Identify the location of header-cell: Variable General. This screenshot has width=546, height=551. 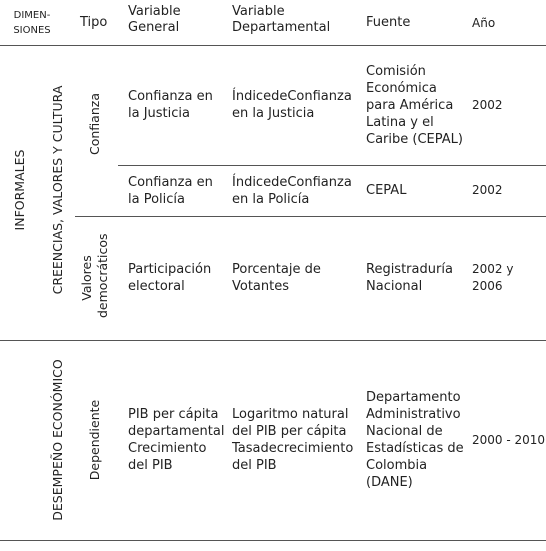
(154, 19).